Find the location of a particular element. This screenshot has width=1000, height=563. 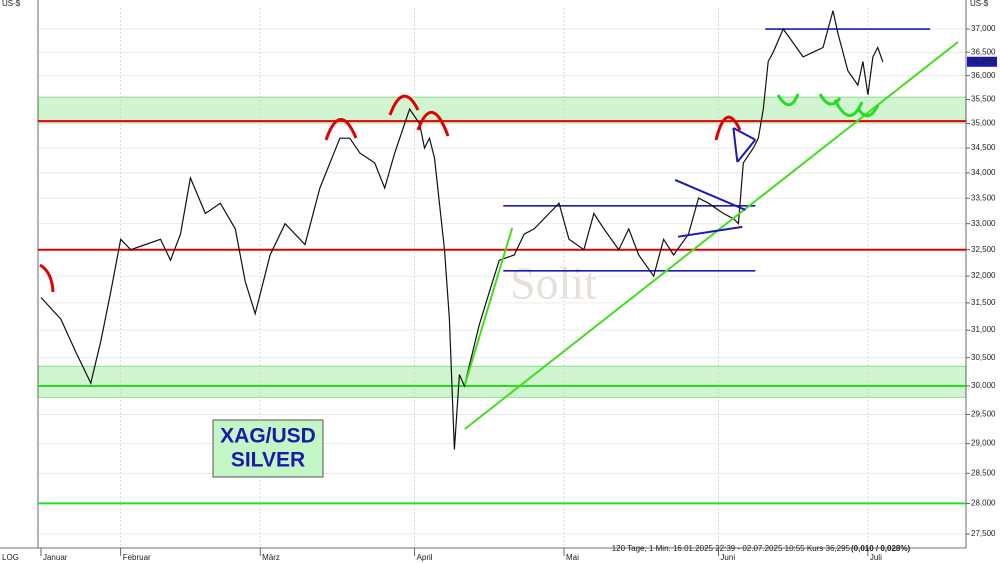

y-tick-label: 29,500 is located at coordinates (983, 414).